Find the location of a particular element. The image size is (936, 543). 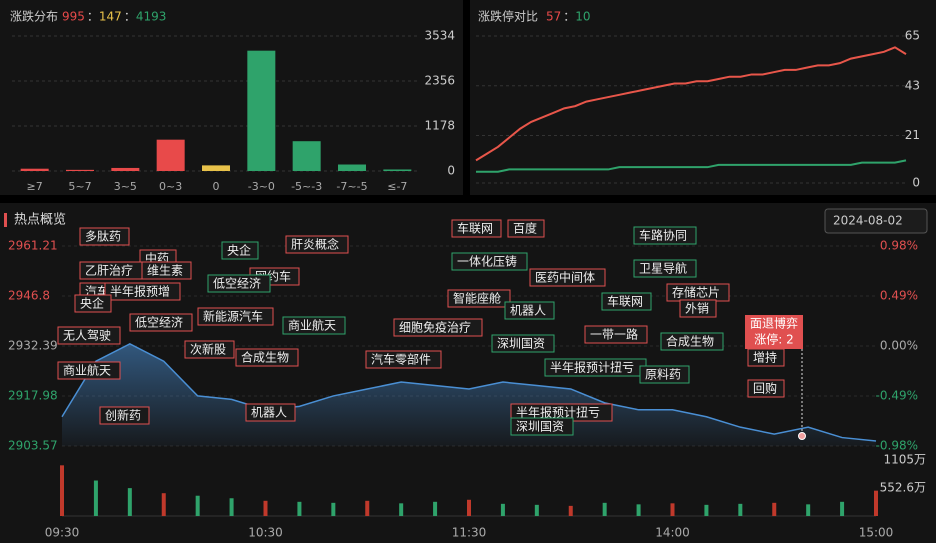

y-tick-label: 21 is located at coordinates (912, 135).